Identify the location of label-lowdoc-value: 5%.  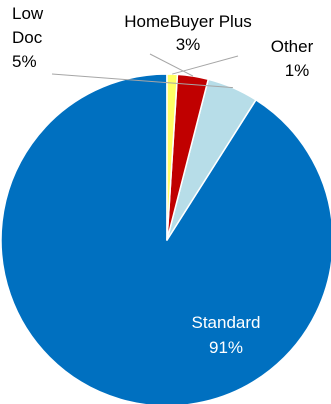
(24, 61).